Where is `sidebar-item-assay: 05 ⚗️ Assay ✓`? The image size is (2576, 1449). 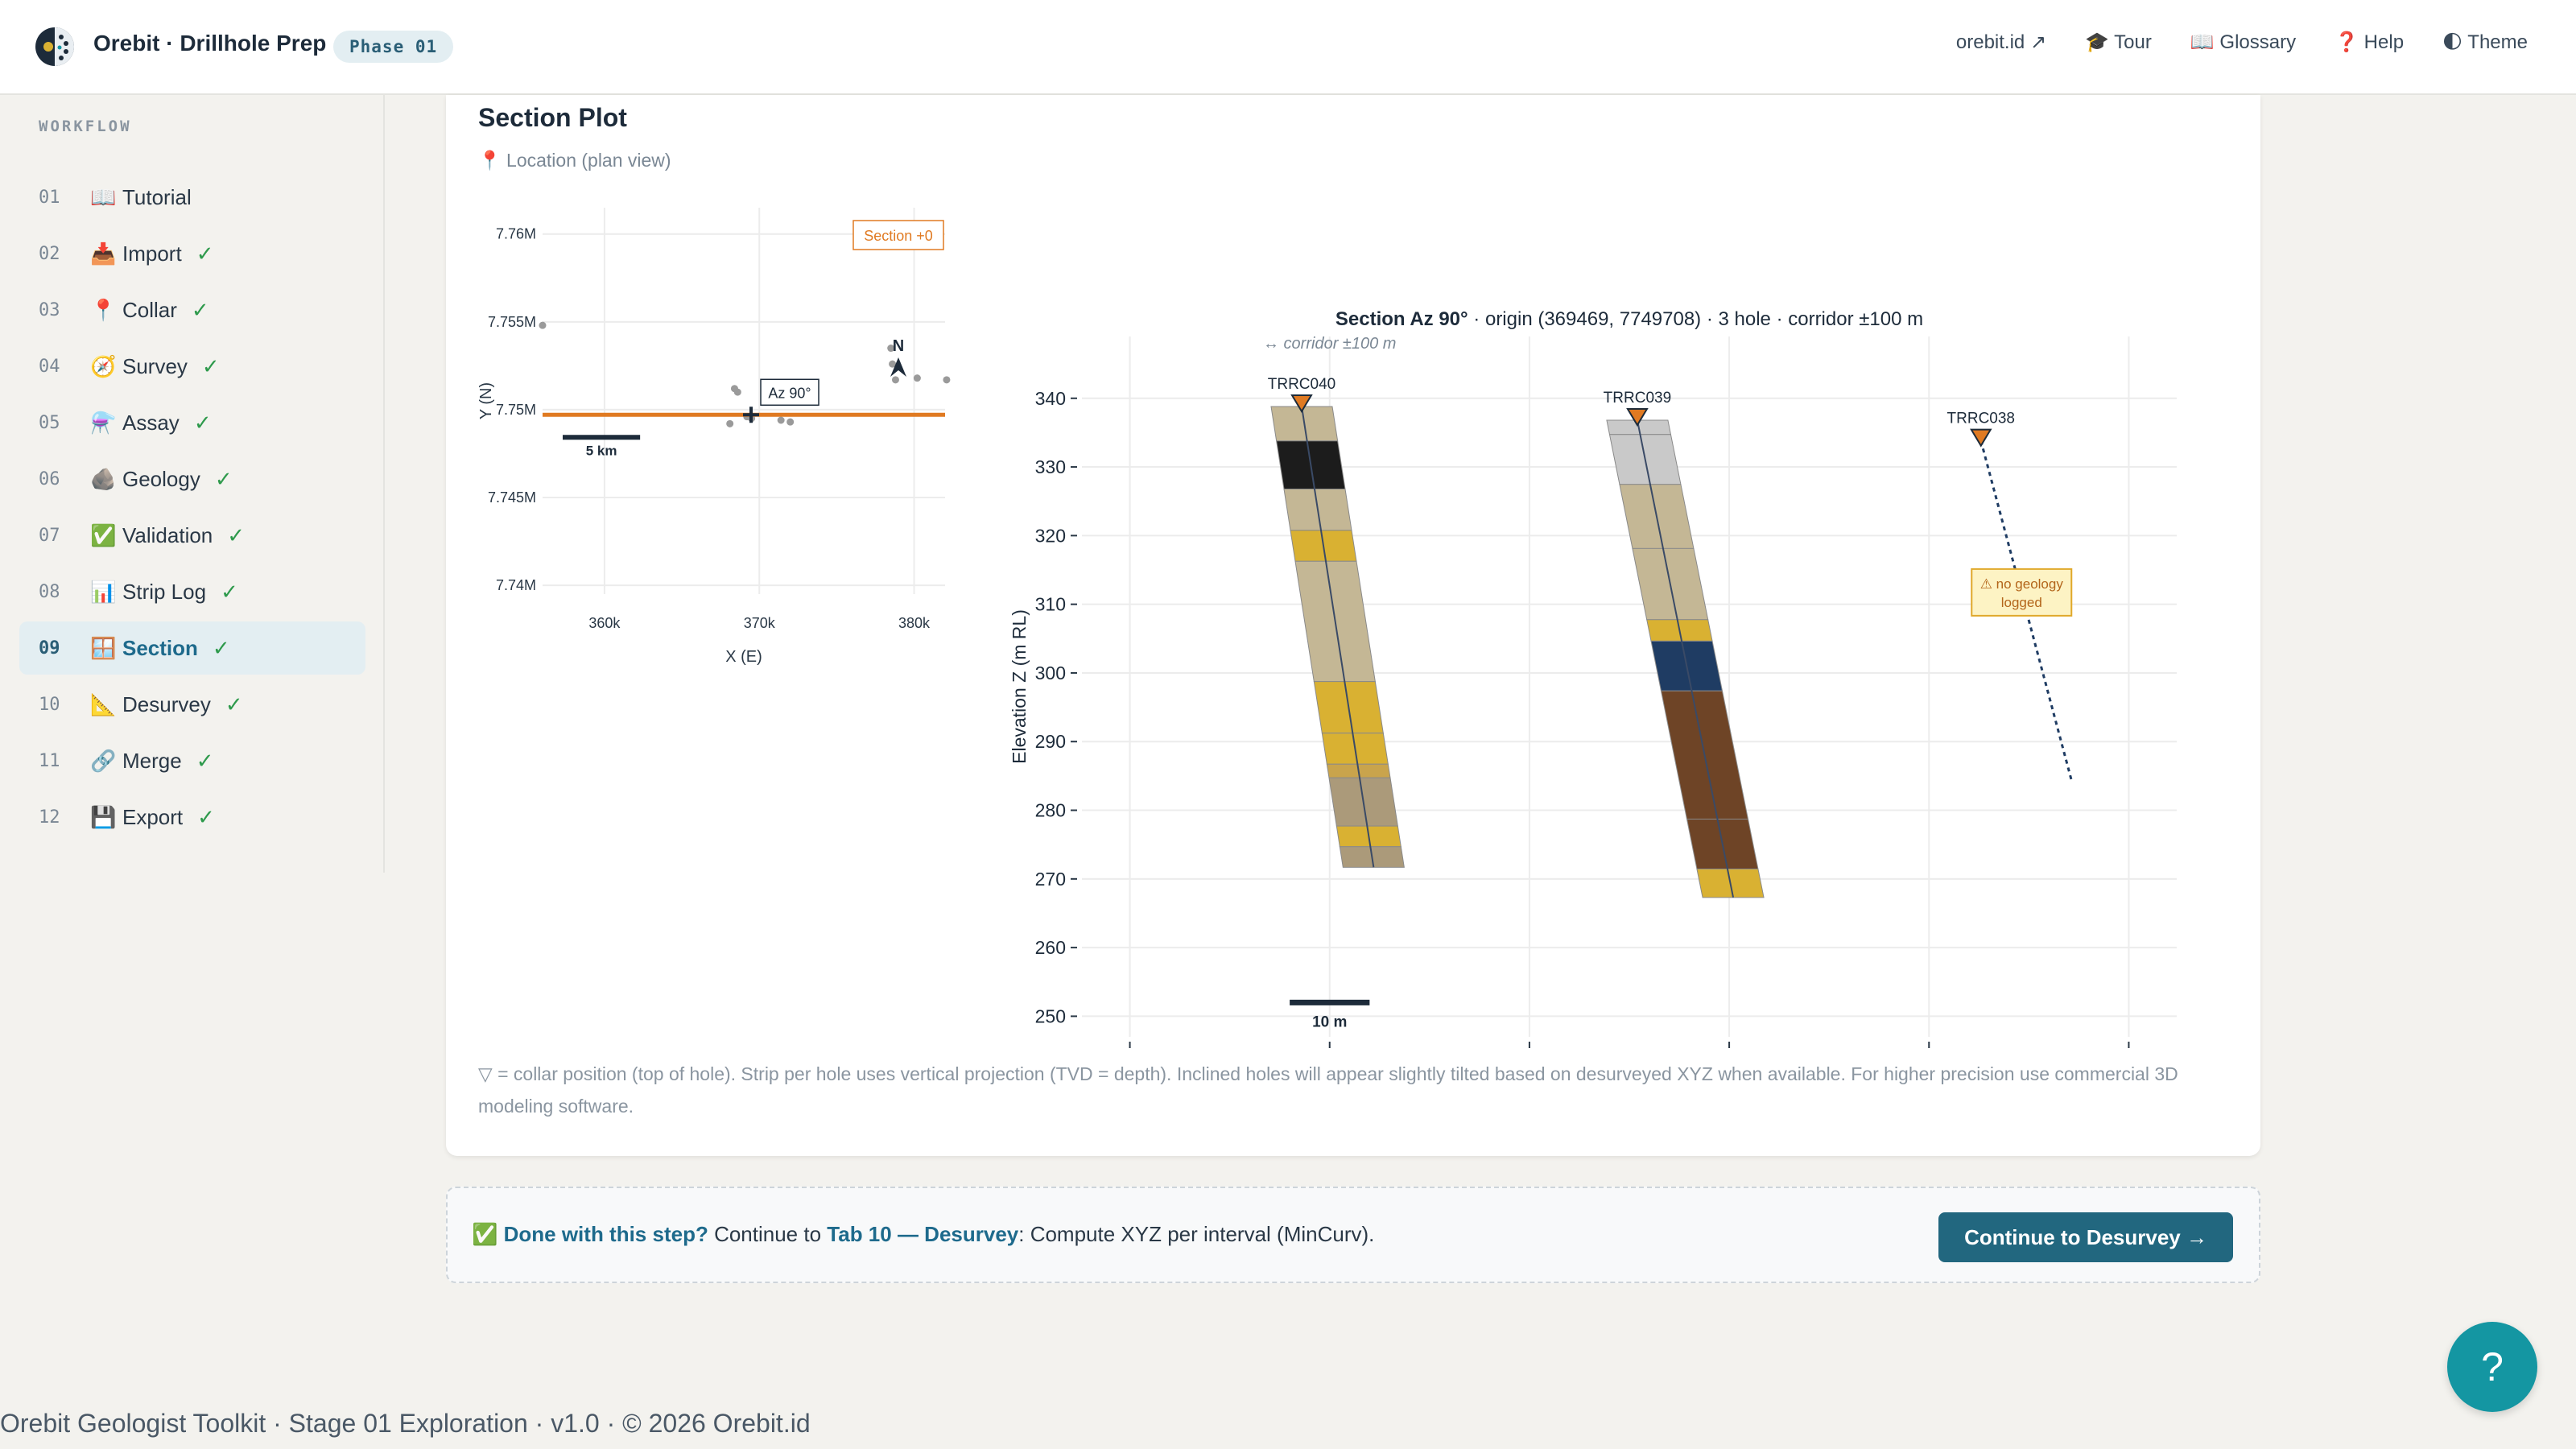
sidebar-item-assay: 05 ⚗️ Assay ✓ is located at coordinates (192, 422).